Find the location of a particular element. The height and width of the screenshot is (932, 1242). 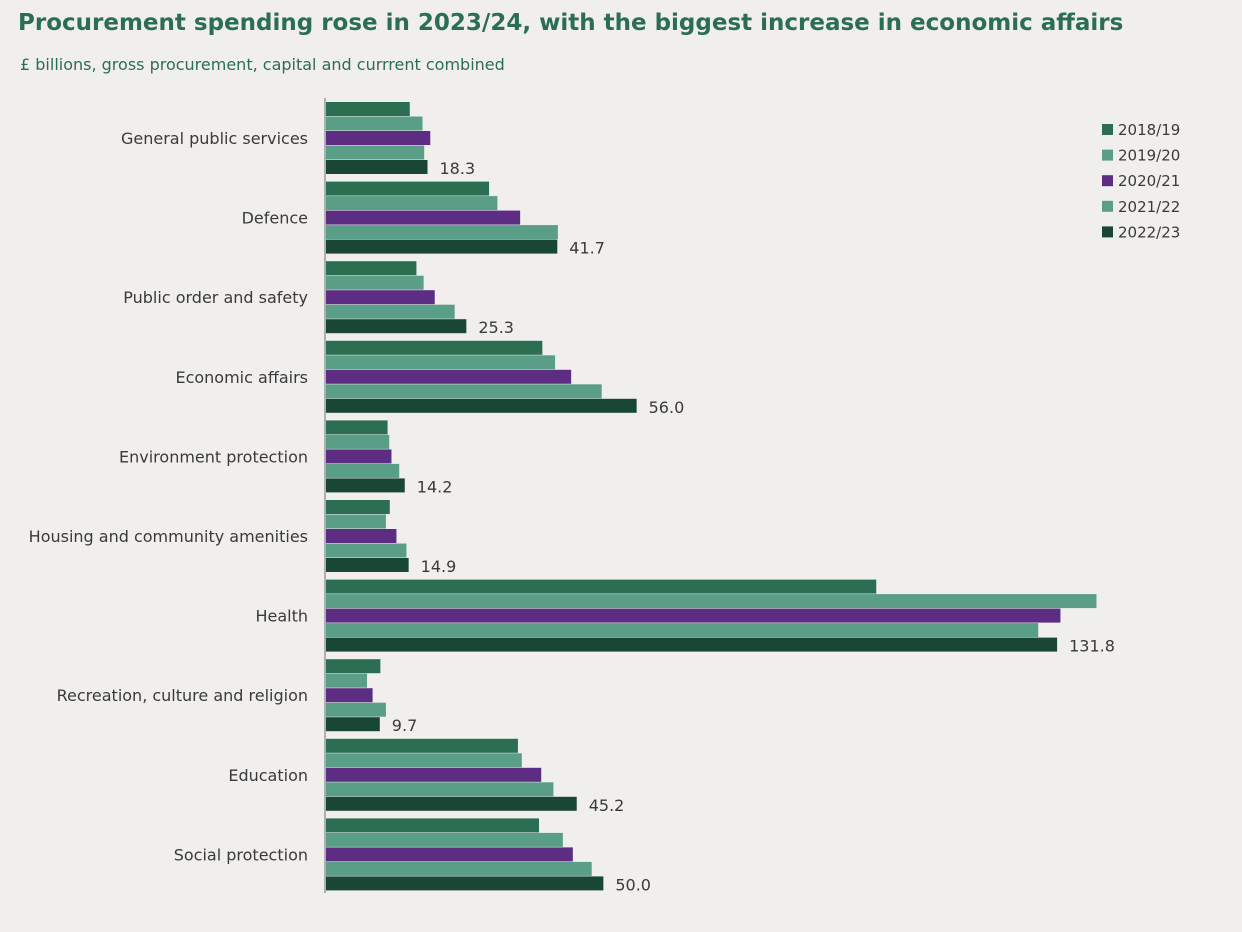

category-label-education: Education is located at coordinates (268, 775).